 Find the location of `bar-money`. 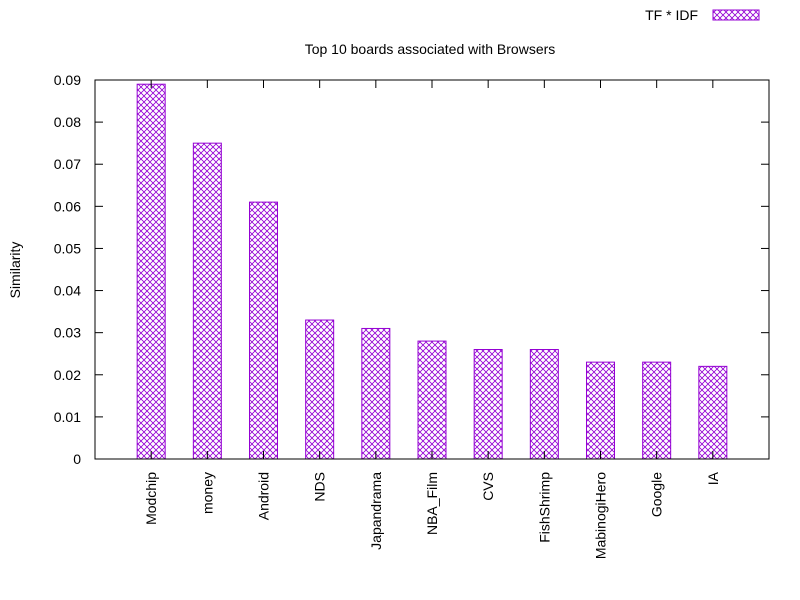

bar-money is located at coordinates (207, 301).